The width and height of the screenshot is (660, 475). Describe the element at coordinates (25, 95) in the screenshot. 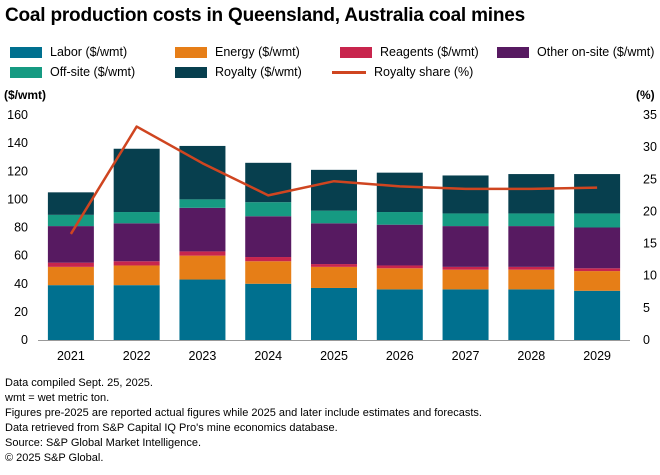

I see `y-left-axis-label: ($/wmt)` at that location.